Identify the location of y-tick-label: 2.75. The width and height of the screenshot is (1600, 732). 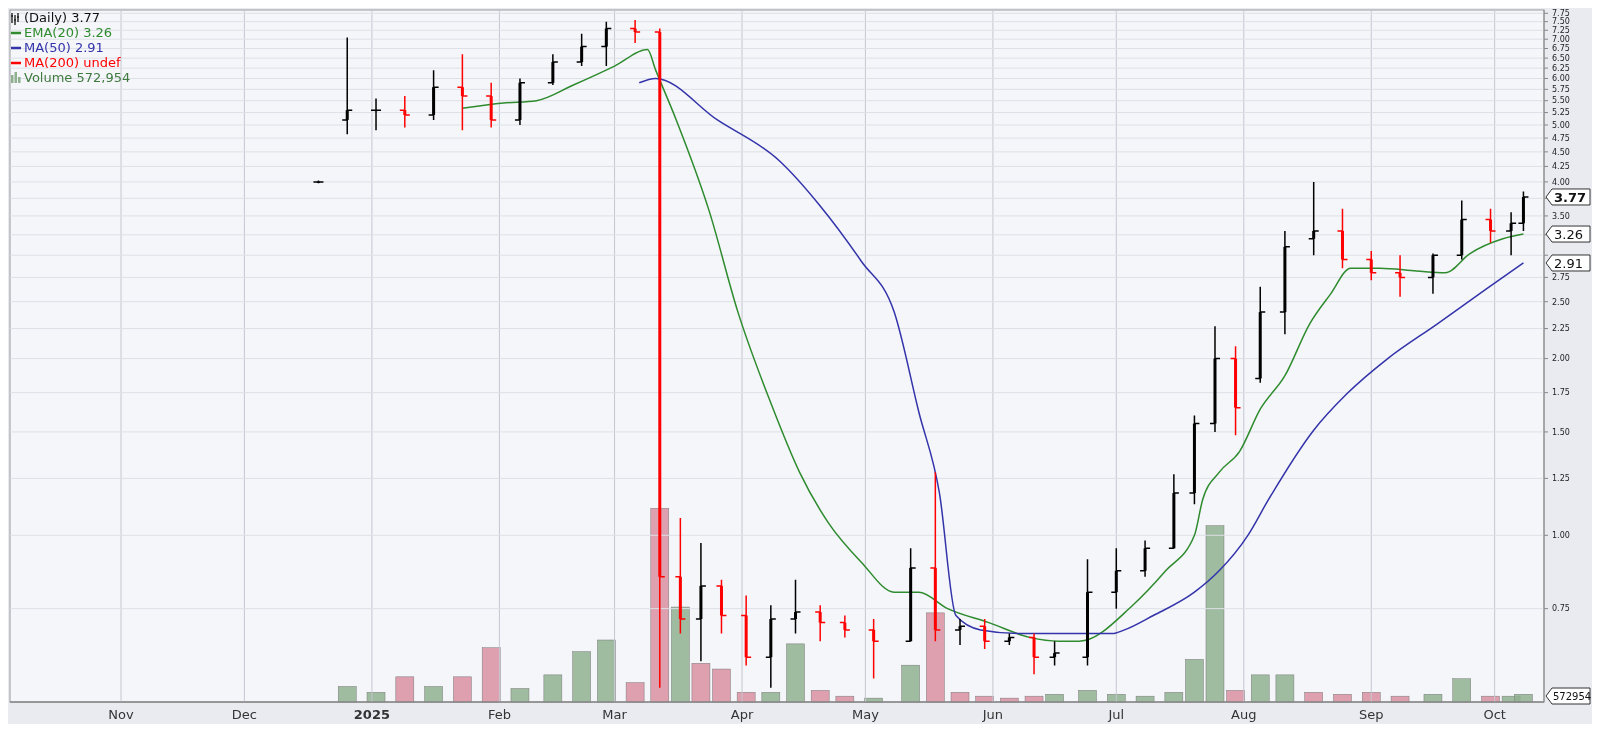
(1561, 278).